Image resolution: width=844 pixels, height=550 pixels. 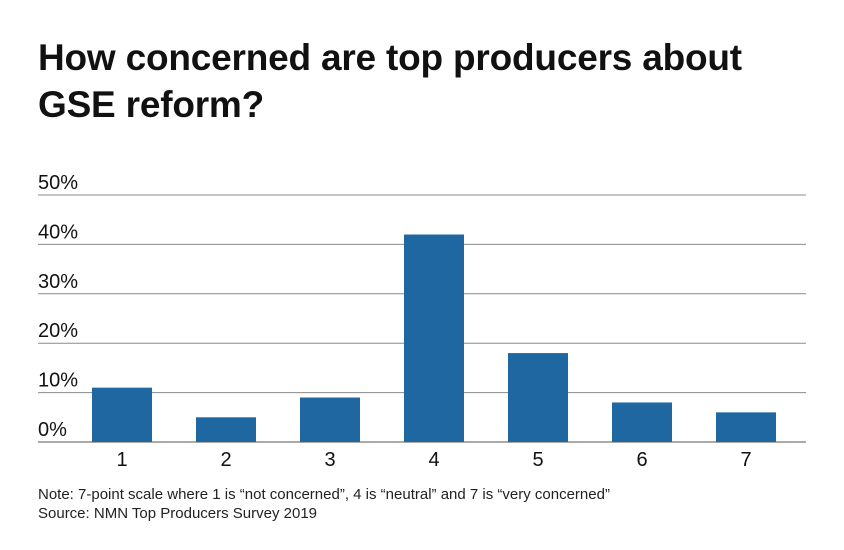 I want to click on x-tick-label: 7, so click(x=745, y=460).